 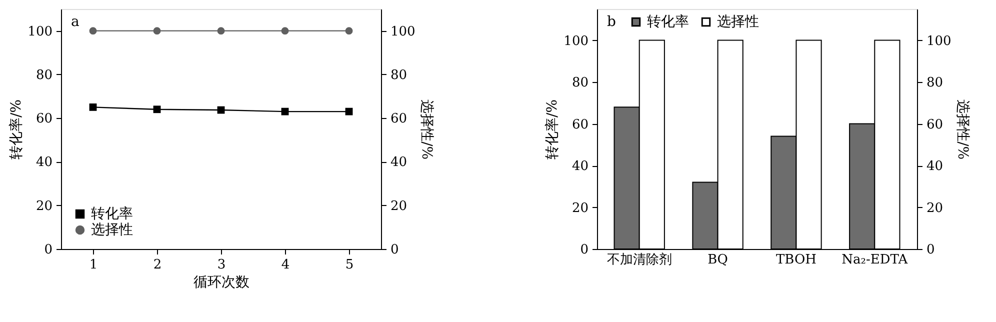 I want to click on x-tick-label: 3, so click(x=221, y=265).